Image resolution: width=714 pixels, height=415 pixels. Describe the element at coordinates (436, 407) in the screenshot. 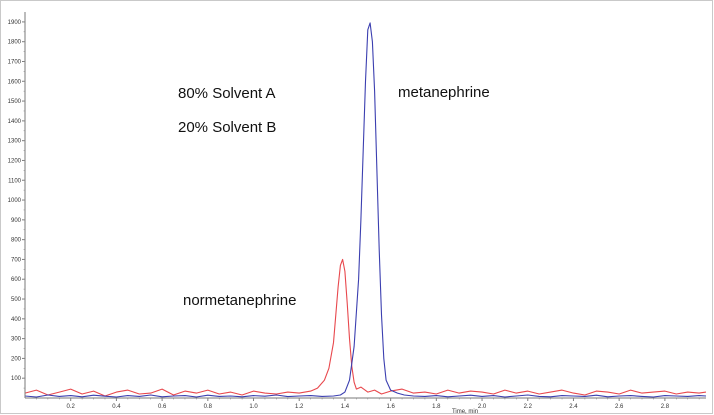

I see `x-tick-label: 1.8` at that location.